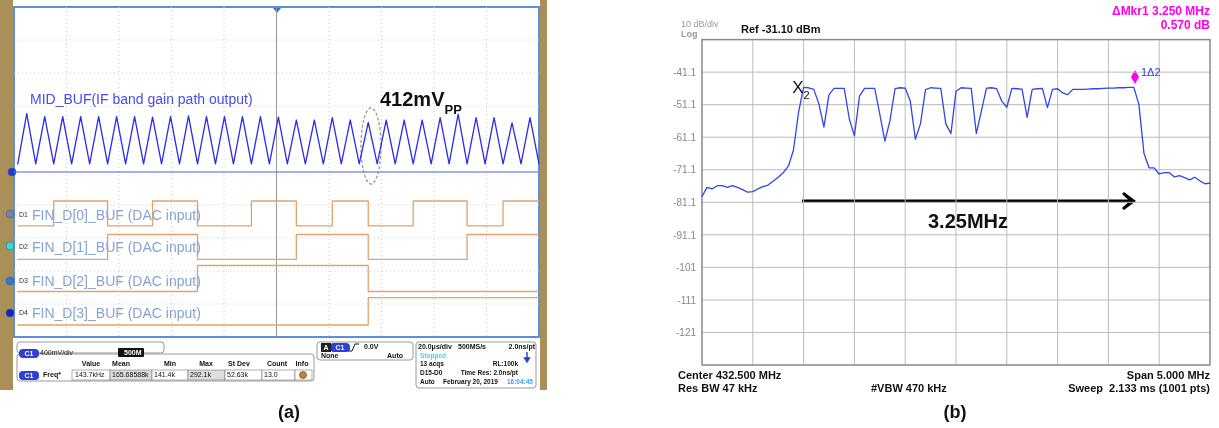 The width and height of the screenshot is (1219, 428). What do you see at coordinates (730, 375) in the screenshot?
I see `text: Center 432.500 MHz` at bounding box center [730, 375].